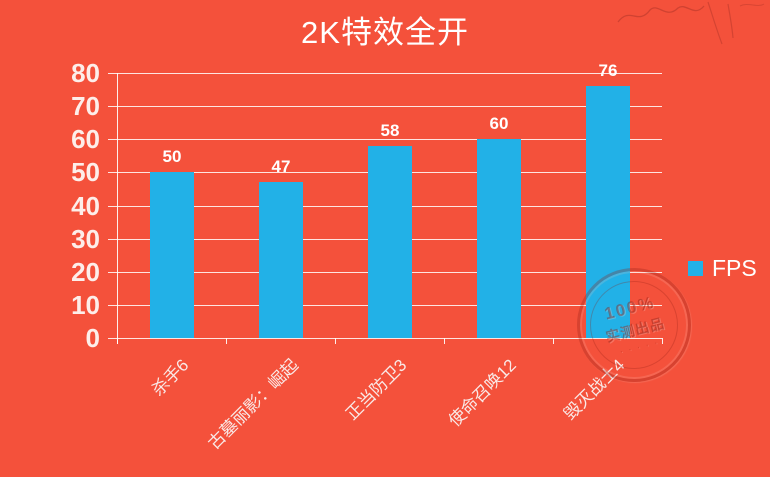 This screenshot has height=477, width=770. What do you see at coordinates (85, 172) in the screenshot?
I see `y-tick-label-50: 50` at bounding box center [85, 172].